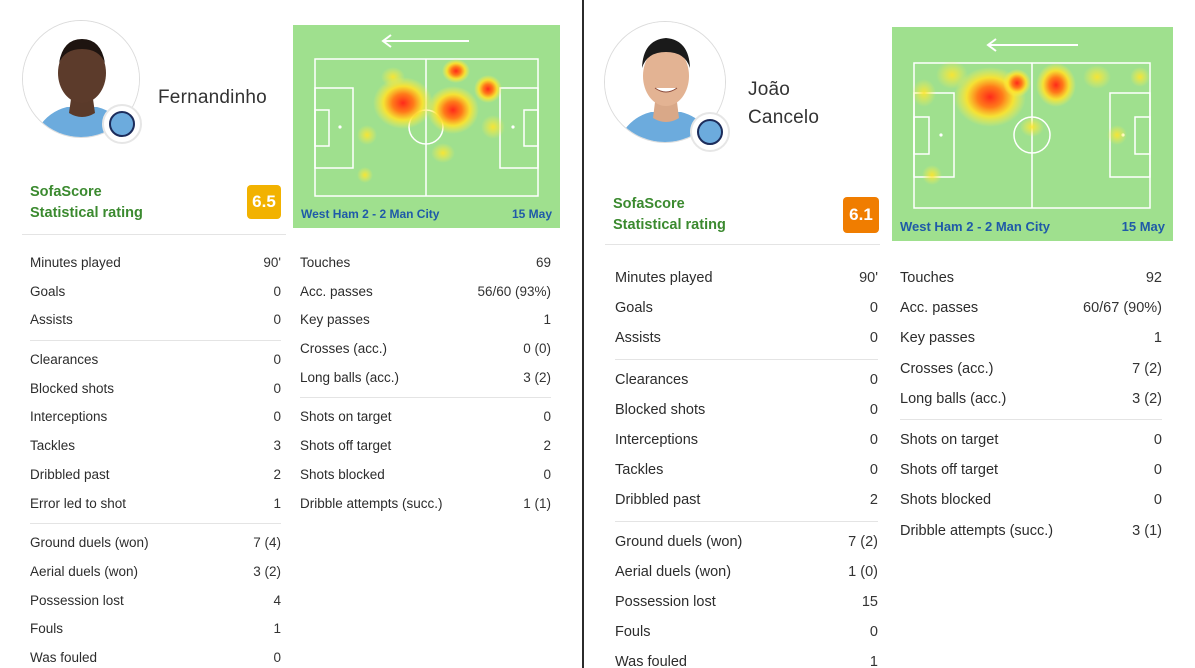 The image size is (1195, 668). Describe the element at coordinates (651, 661) in the screenshot. I see `stat-label: Was fouled` at that location.